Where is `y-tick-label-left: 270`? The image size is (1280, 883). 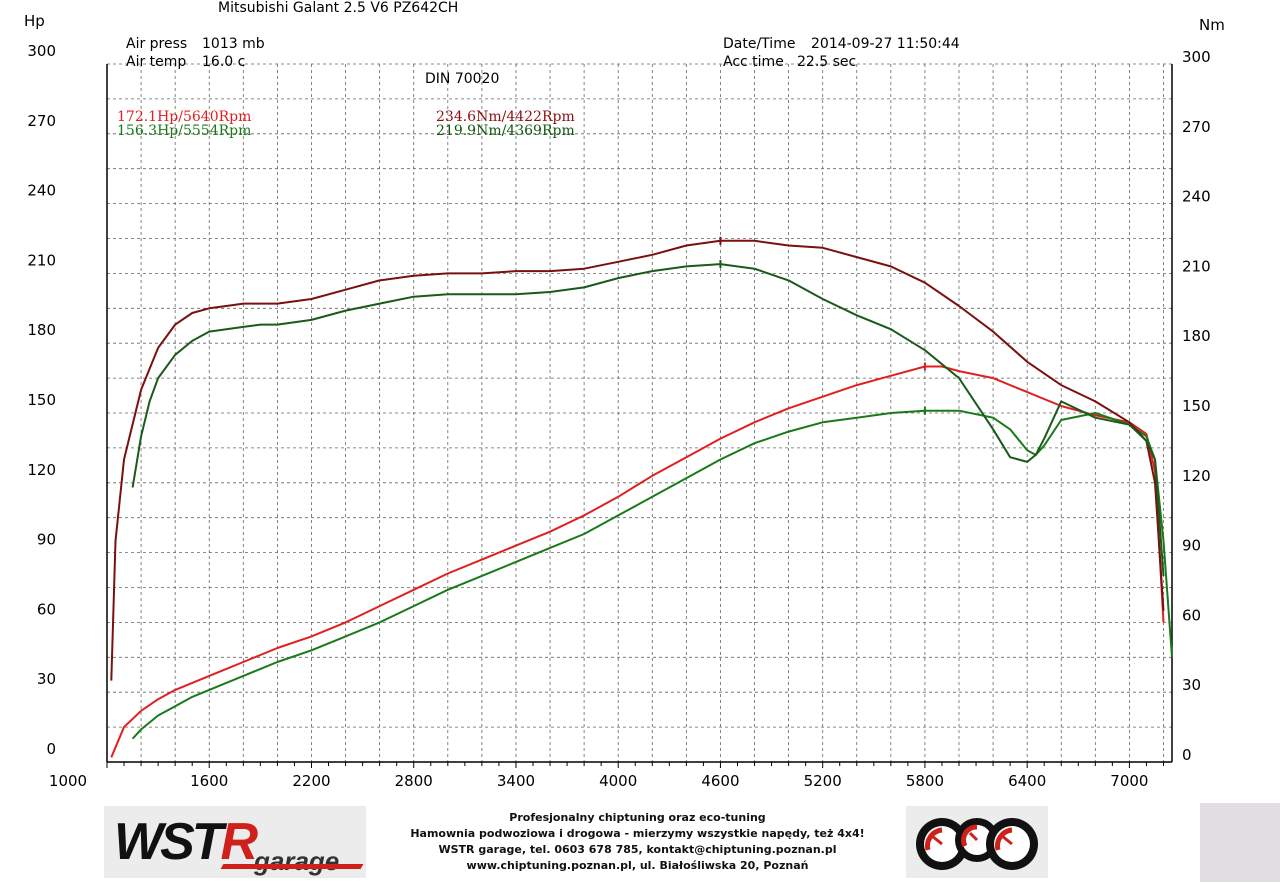 y-tick-label-left: 270 is located at coordinates (41, 121).